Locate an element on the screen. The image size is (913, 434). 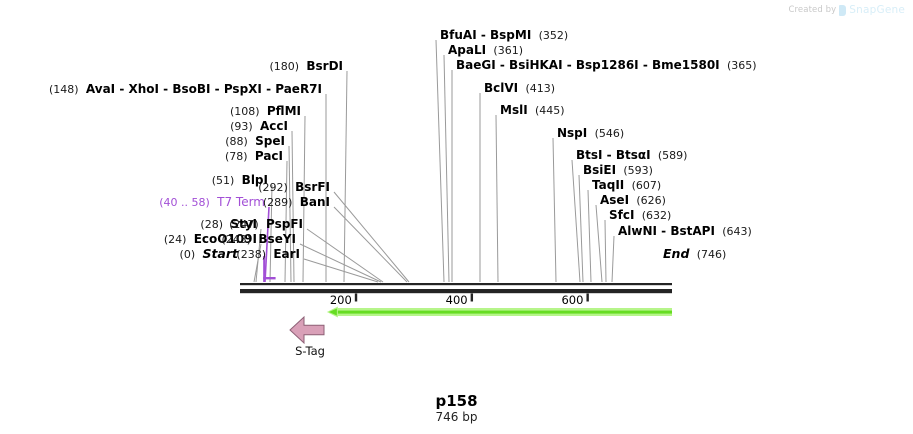
site-enzyme-list: PflMI is located at coordinates (284, 111).